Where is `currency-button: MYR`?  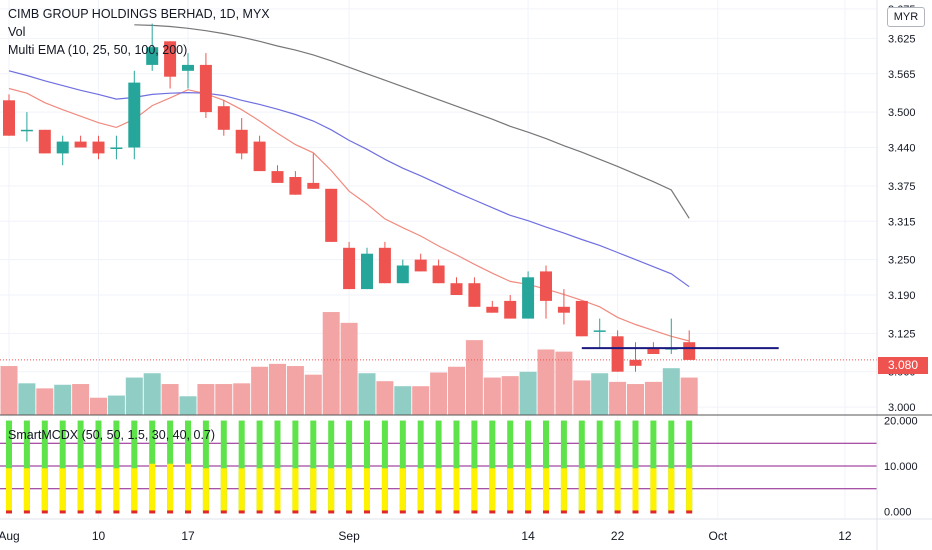
currency-button: MYR is located at coordinates (906, 17).